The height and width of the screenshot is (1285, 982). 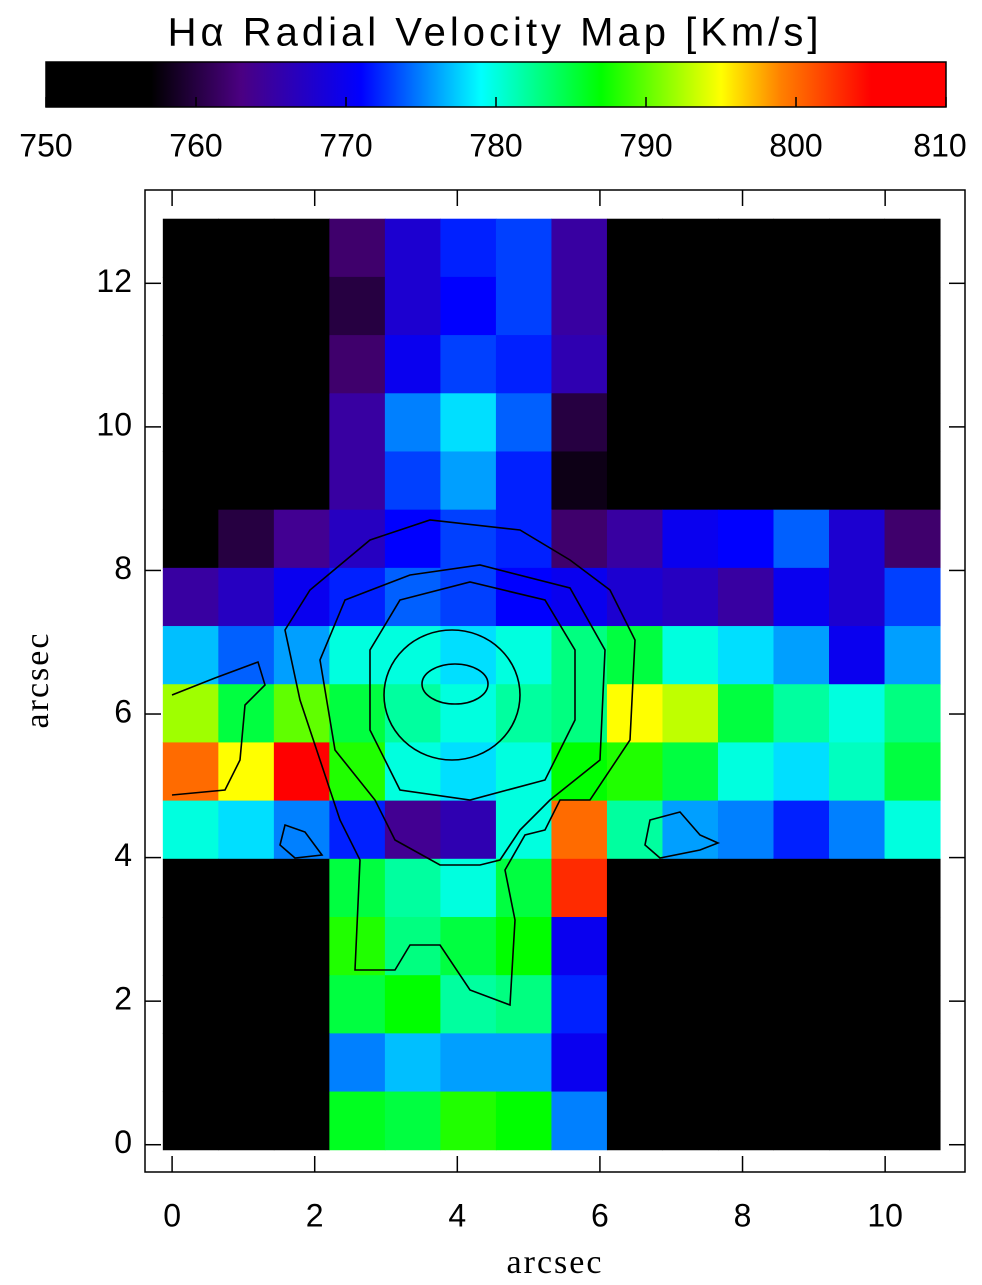 I want to click on colorbar-tick-label: 810, so click(x=939, y=145).